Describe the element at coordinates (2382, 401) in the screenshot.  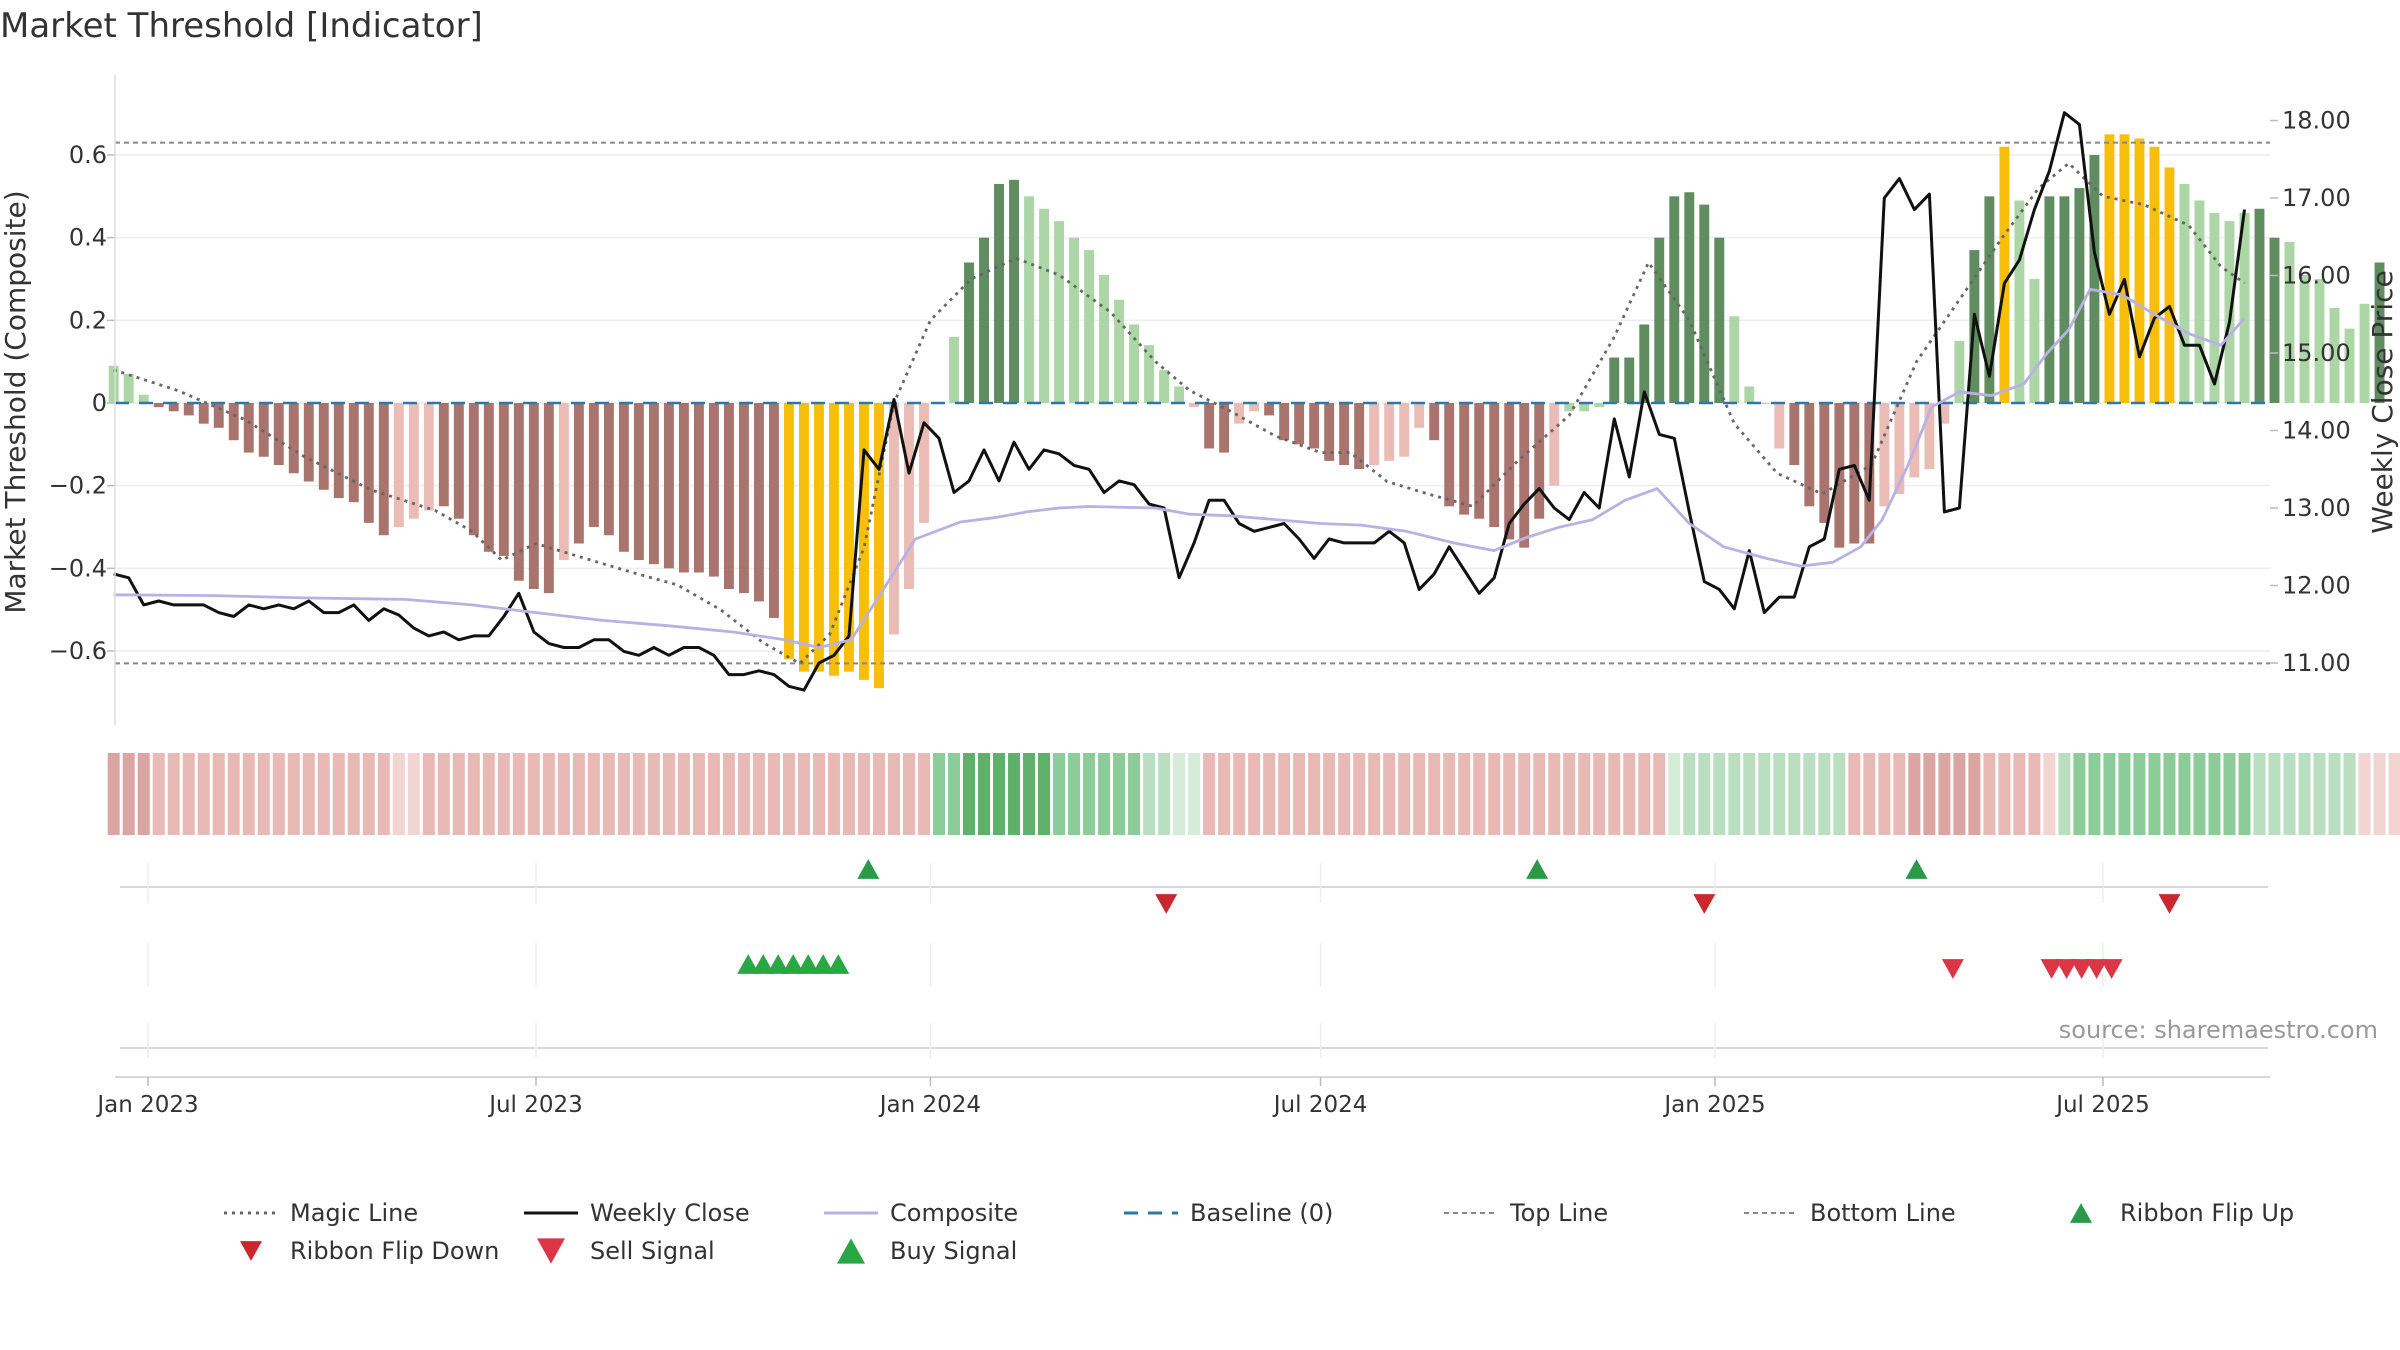
I see `y-axis-right-label: Weekly Close Price` at that location.